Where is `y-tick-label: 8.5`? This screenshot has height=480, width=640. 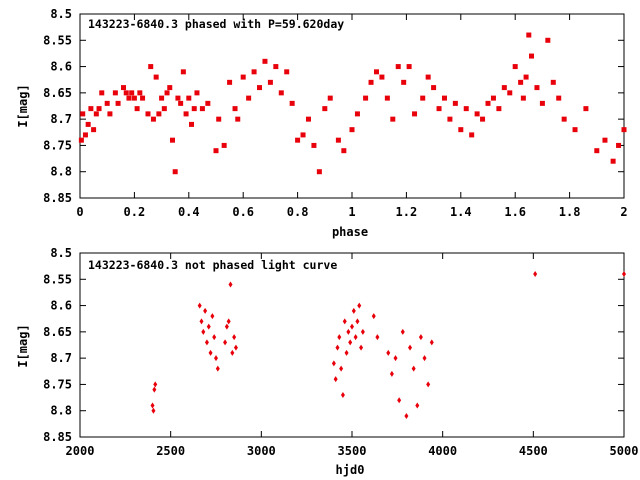 y-tick-label: 8.5 is located at coordinates (61, 14).